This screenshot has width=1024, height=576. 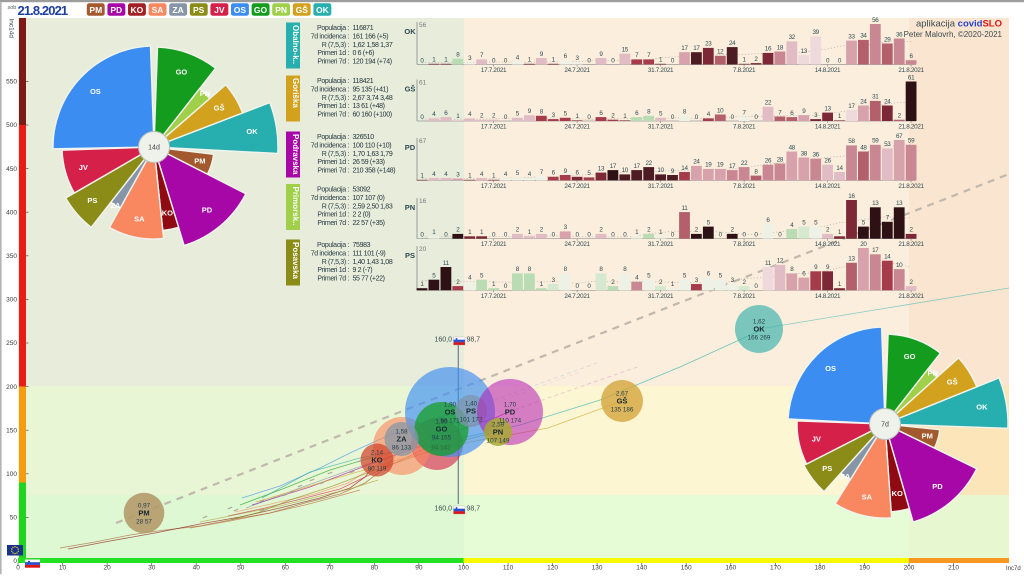 I want to click on svg-text: 110 174, so click(x=510, y=421).